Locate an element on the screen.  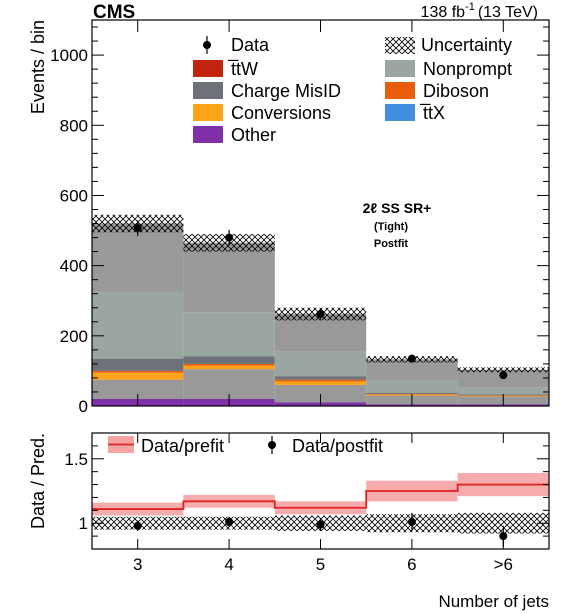
prefit-line is located at coordinates (320, 496).